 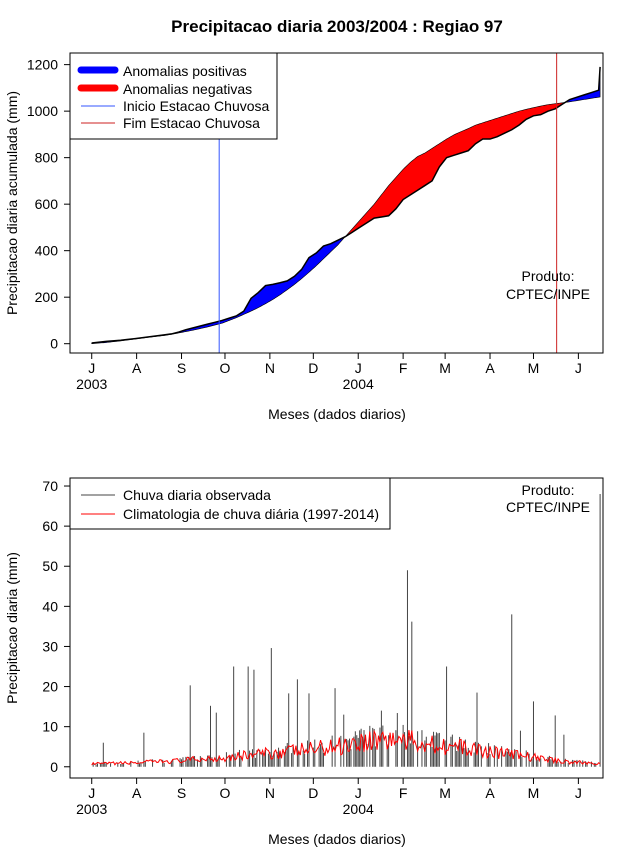 I want to click on top-y-axis-label: Precipitacao diaria acumulada (mm), so click(x=12, y=203).